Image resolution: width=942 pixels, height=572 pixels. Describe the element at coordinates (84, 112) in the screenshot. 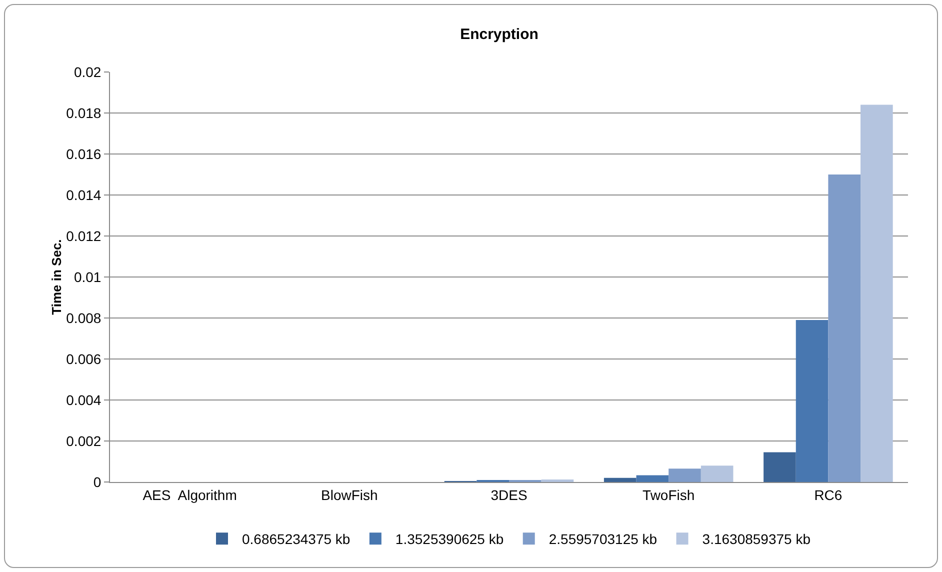

I see `y-tick-label: 0.018` at that location.